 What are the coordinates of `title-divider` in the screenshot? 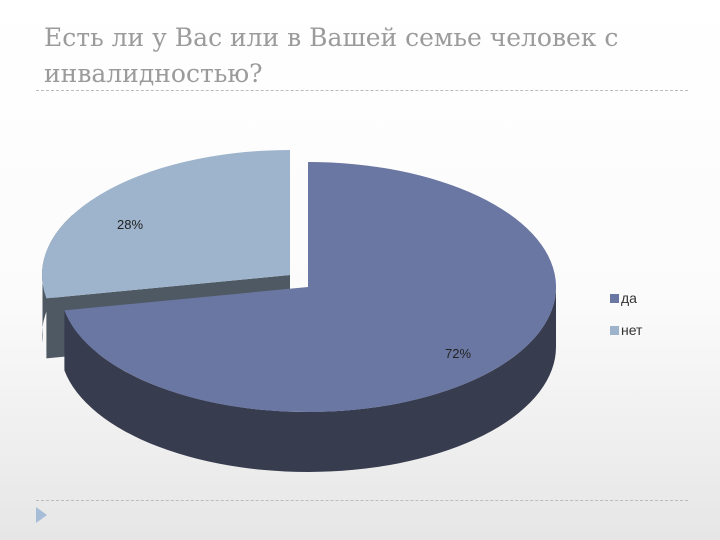 It's located at (362, 90).